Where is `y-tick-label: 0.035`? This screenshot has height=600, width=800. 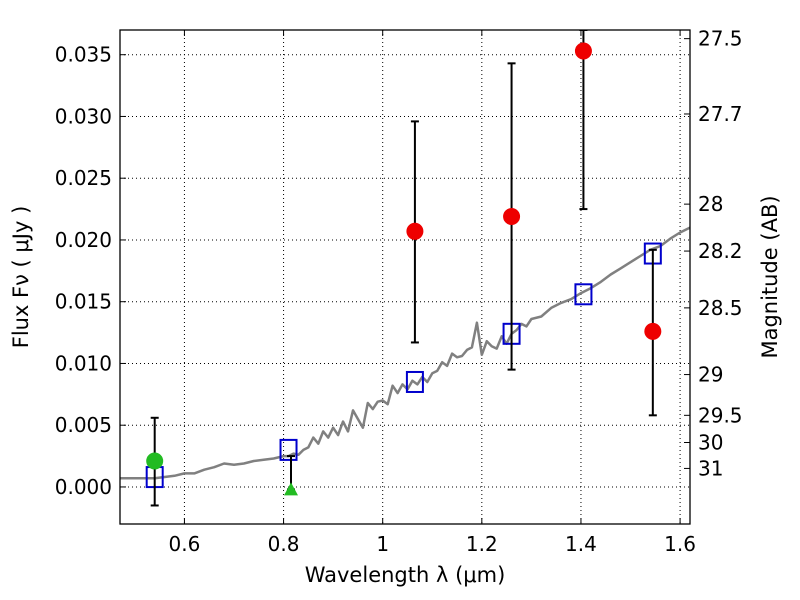
y-tick-label: 0.035 is located at coordinates (83, 55).